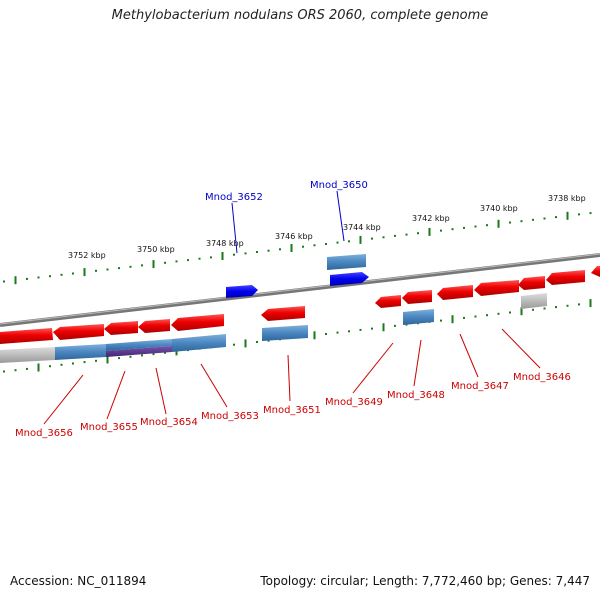  What do you see at coordinates (87, 255) in the screenshot?
I see `scale-label-3752: 3752 kbp` at bounding box center [87, 255].